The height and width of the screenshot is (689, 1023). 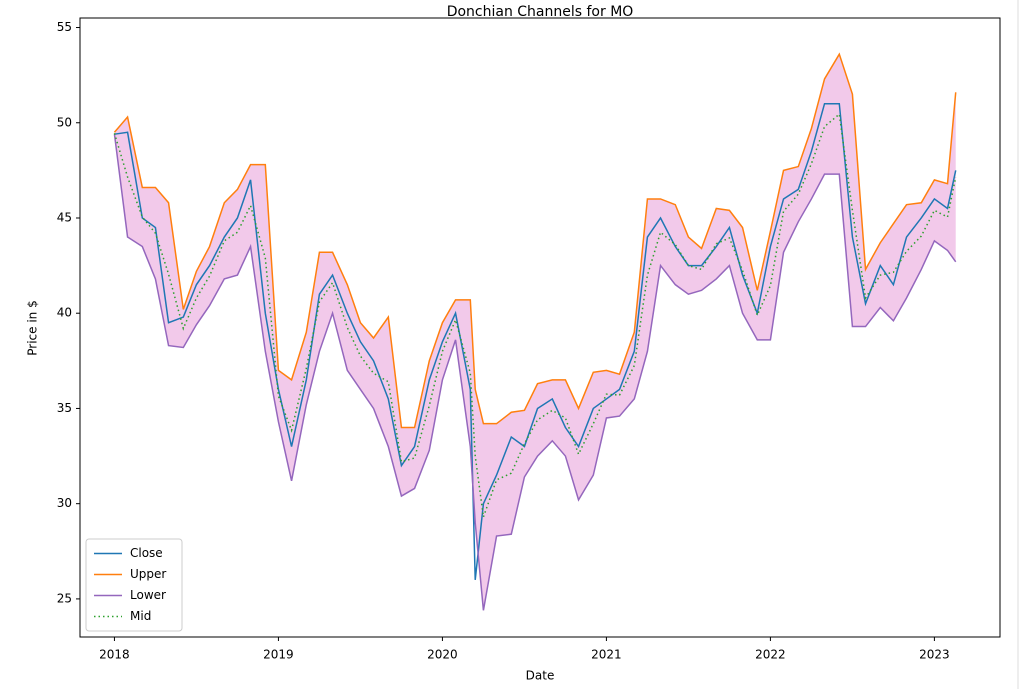 What do you see at coordinates (934, 655) in the screenshot?
I see `x-tick-label: 2023` at bounding box center [934, 655].